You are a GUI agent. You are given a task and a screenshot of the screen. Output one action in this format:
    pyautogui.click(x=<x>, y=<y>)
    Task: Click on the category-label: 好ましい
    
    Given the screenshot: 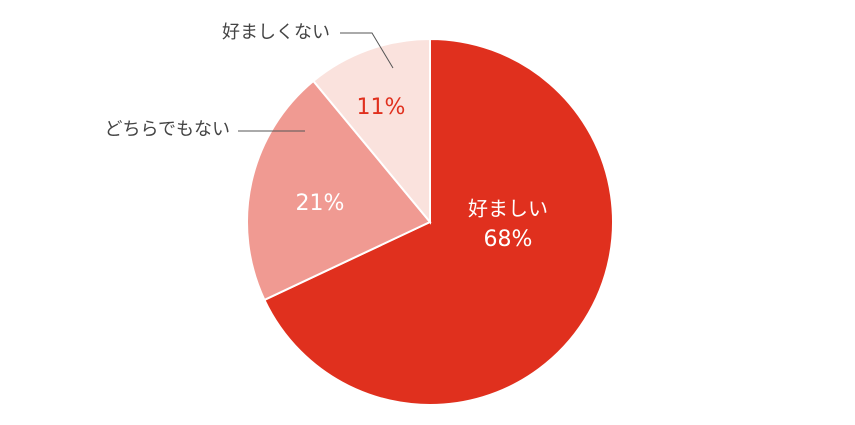 What is the action you would take?
    pyautogui.click(x=508, y=209)
    